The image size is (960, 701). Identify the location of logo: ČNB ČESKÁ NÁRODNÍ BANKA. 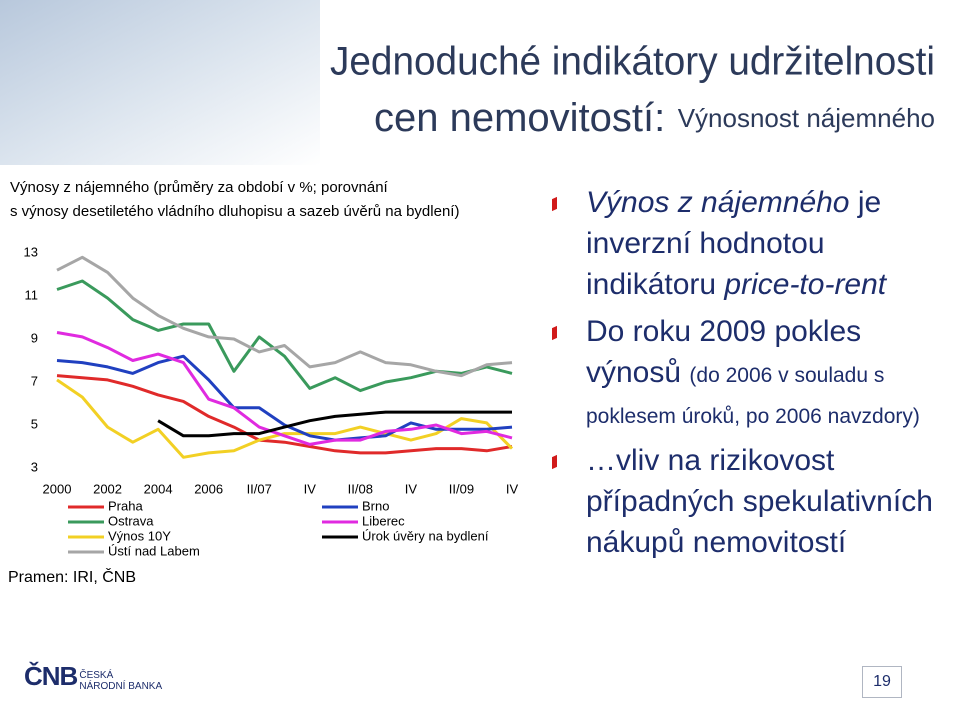
(93, 676).